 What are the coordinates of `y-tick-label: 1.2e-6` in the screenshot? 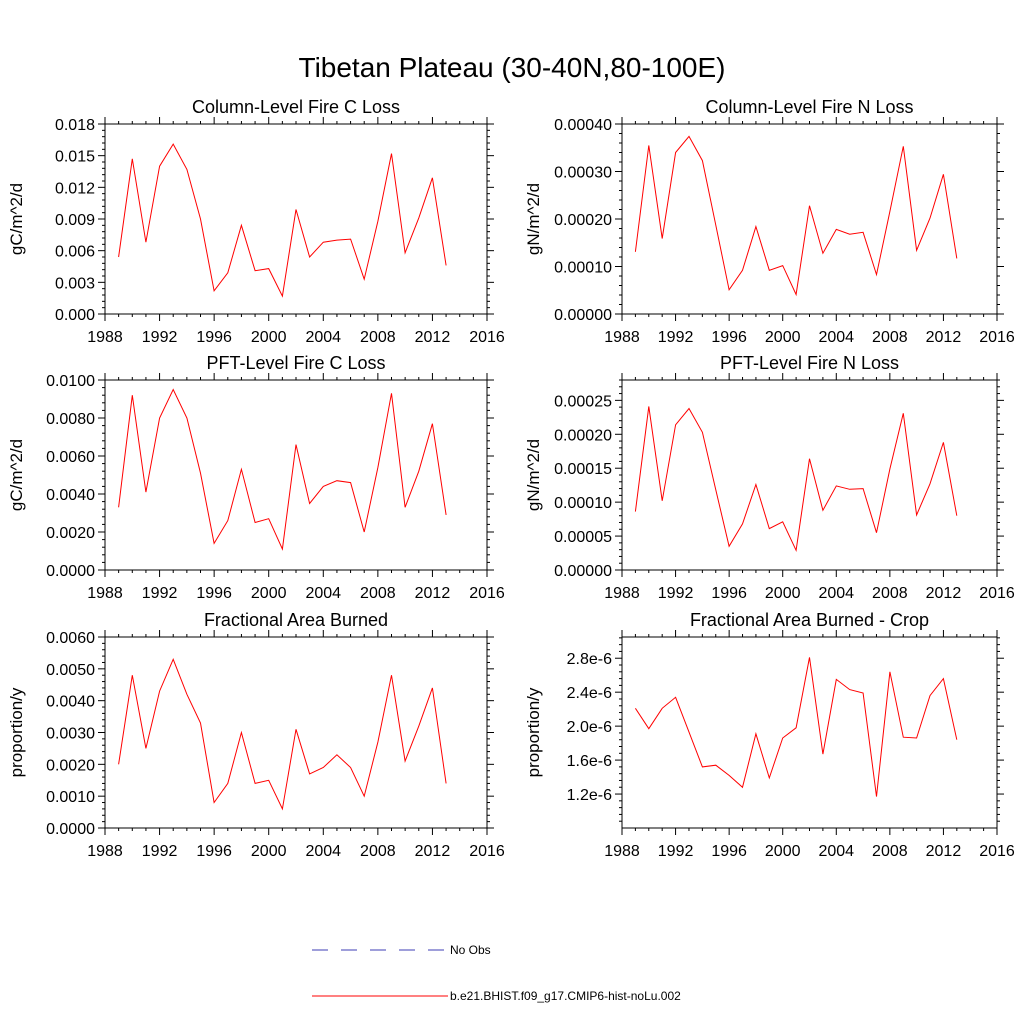 It's located at (589, 795).